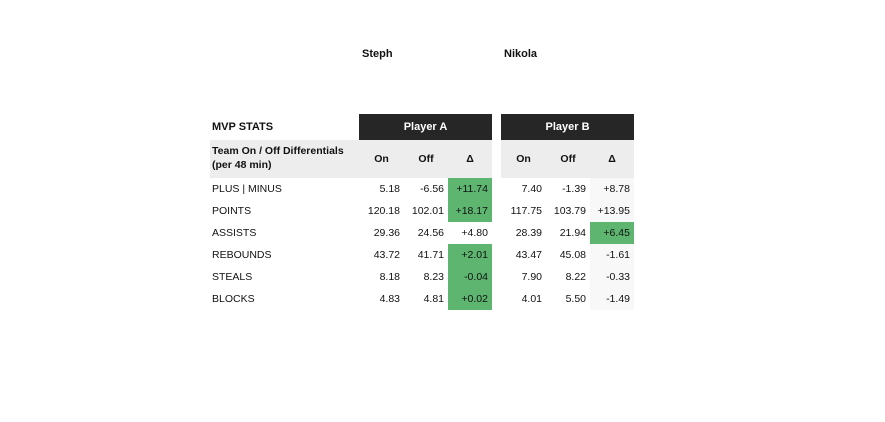 Image resolution: width=885 pixels, height=422 pixels. Describe the element at coordinates (572, 233) in the screenshot. I see `cell-b-off: 21.94` at that location.